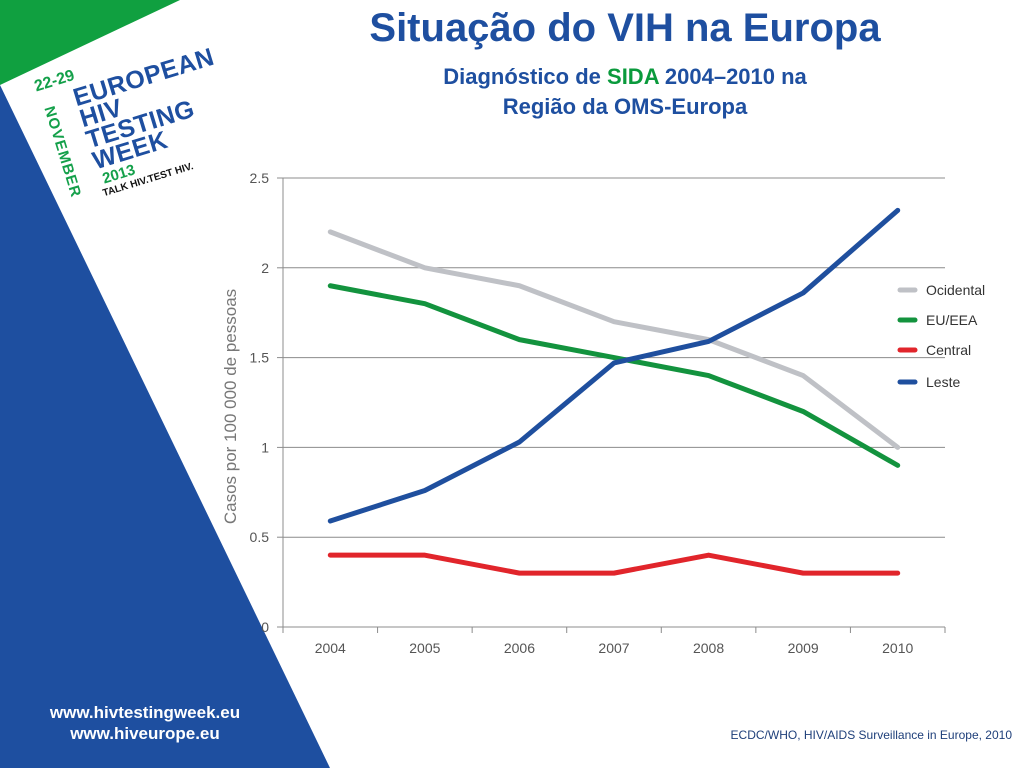 This screenshot has width=1024, height=768. What do you see at coordinates (145, 712) in the screenshot?
I see `url-hivtestingweek-link: www.hivtestingweek.eu` at bounding box center [145, 712].